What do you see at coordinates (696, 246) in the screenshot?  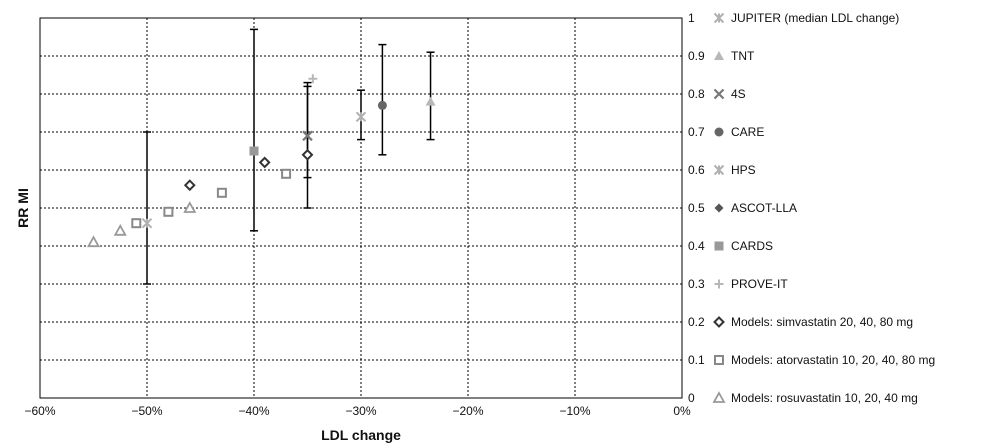 I see `y-tick-label: 0.4` at bounding box center [696, 246].